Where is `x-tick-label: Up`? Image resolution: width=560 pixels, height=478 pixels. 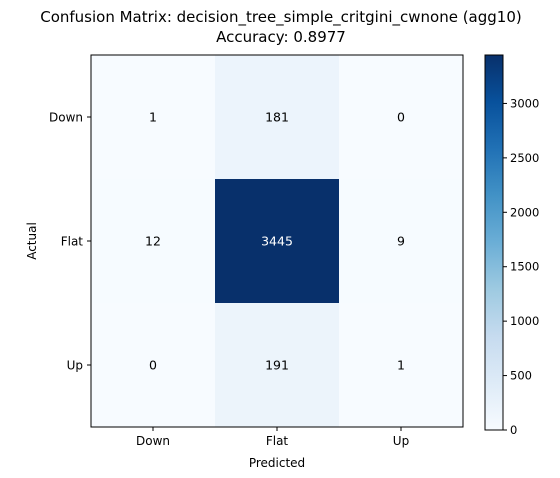
x-tick-label: Up is located at coordinates (401, 441).